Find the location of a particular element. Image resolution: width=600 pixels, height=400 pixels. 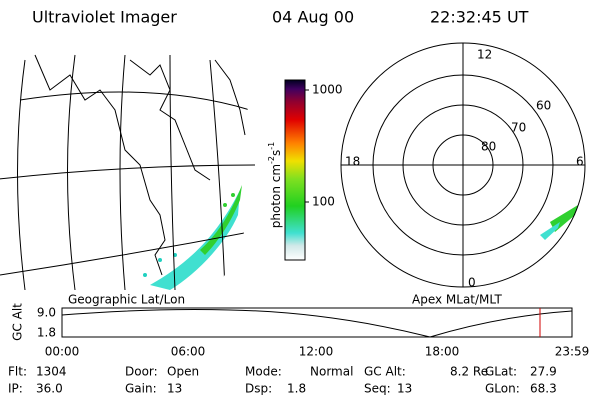

title: Ultraviolet Imager is located at coordinates (104, 17).